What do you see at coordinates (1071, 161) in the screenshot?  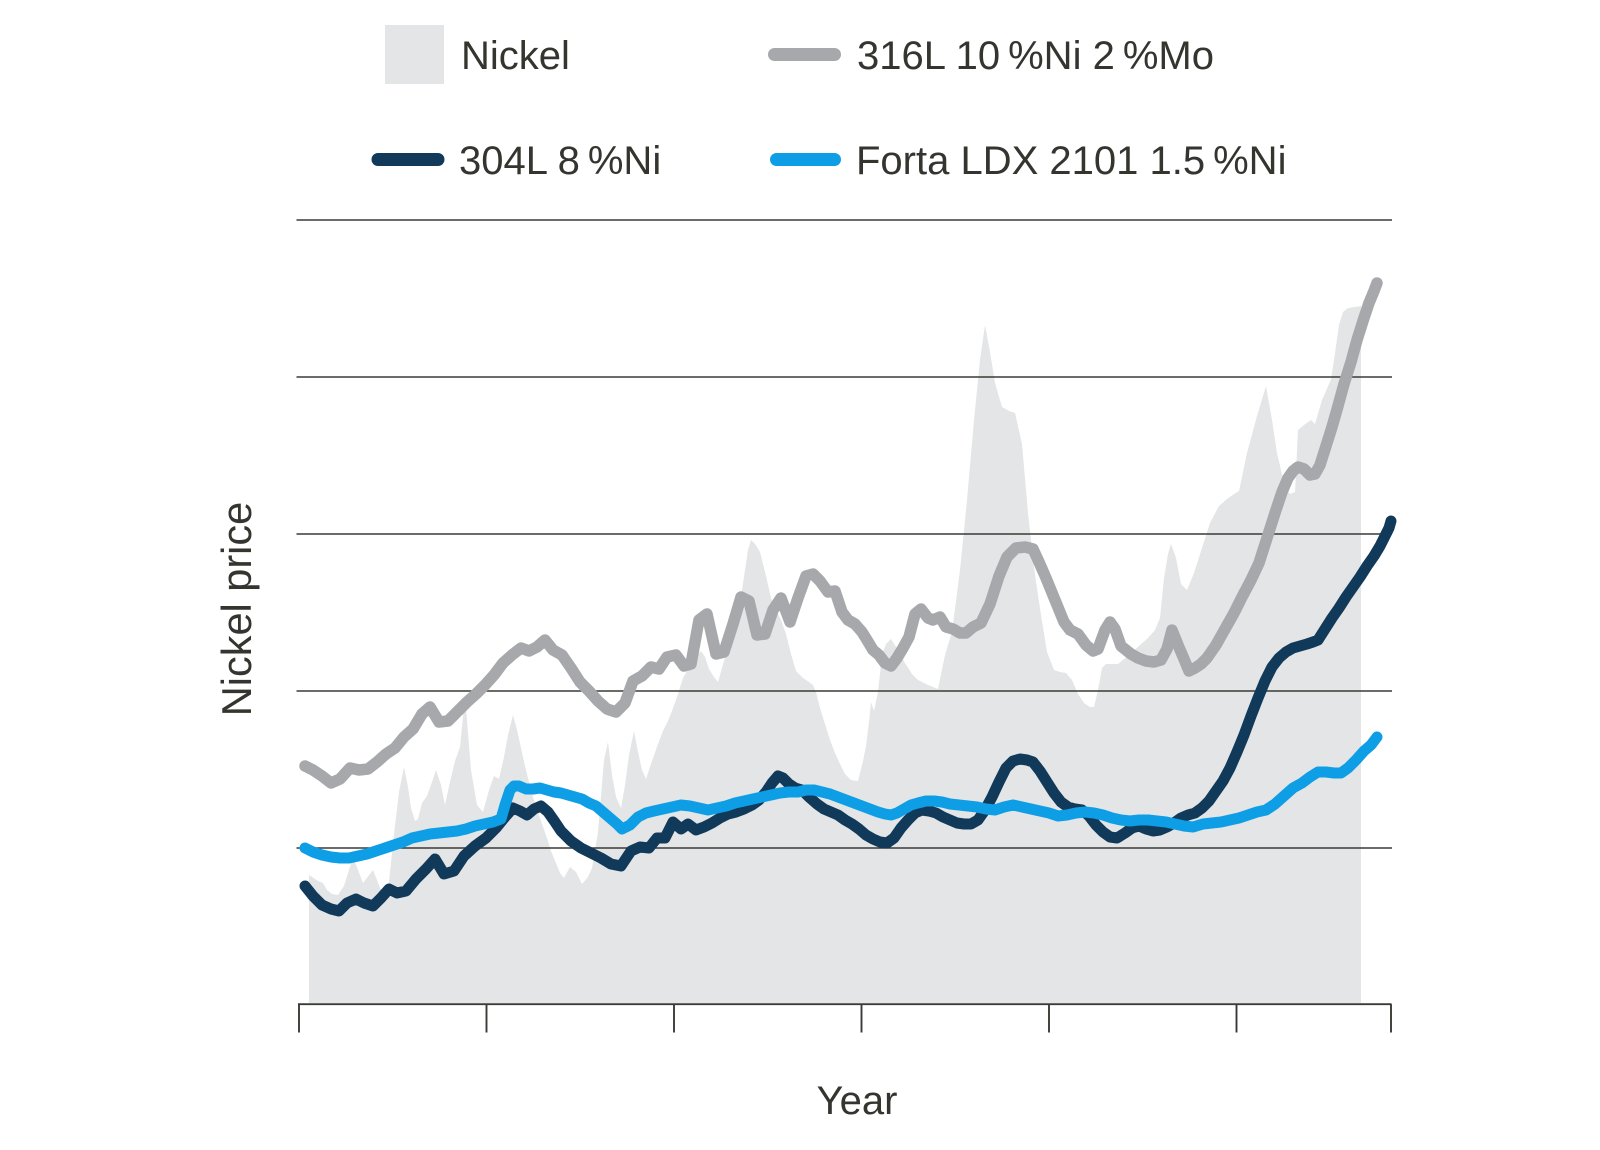 I see `svg-text: Forta LDX 2101 1.5 %Ni` at bounding box center [1071, 161].